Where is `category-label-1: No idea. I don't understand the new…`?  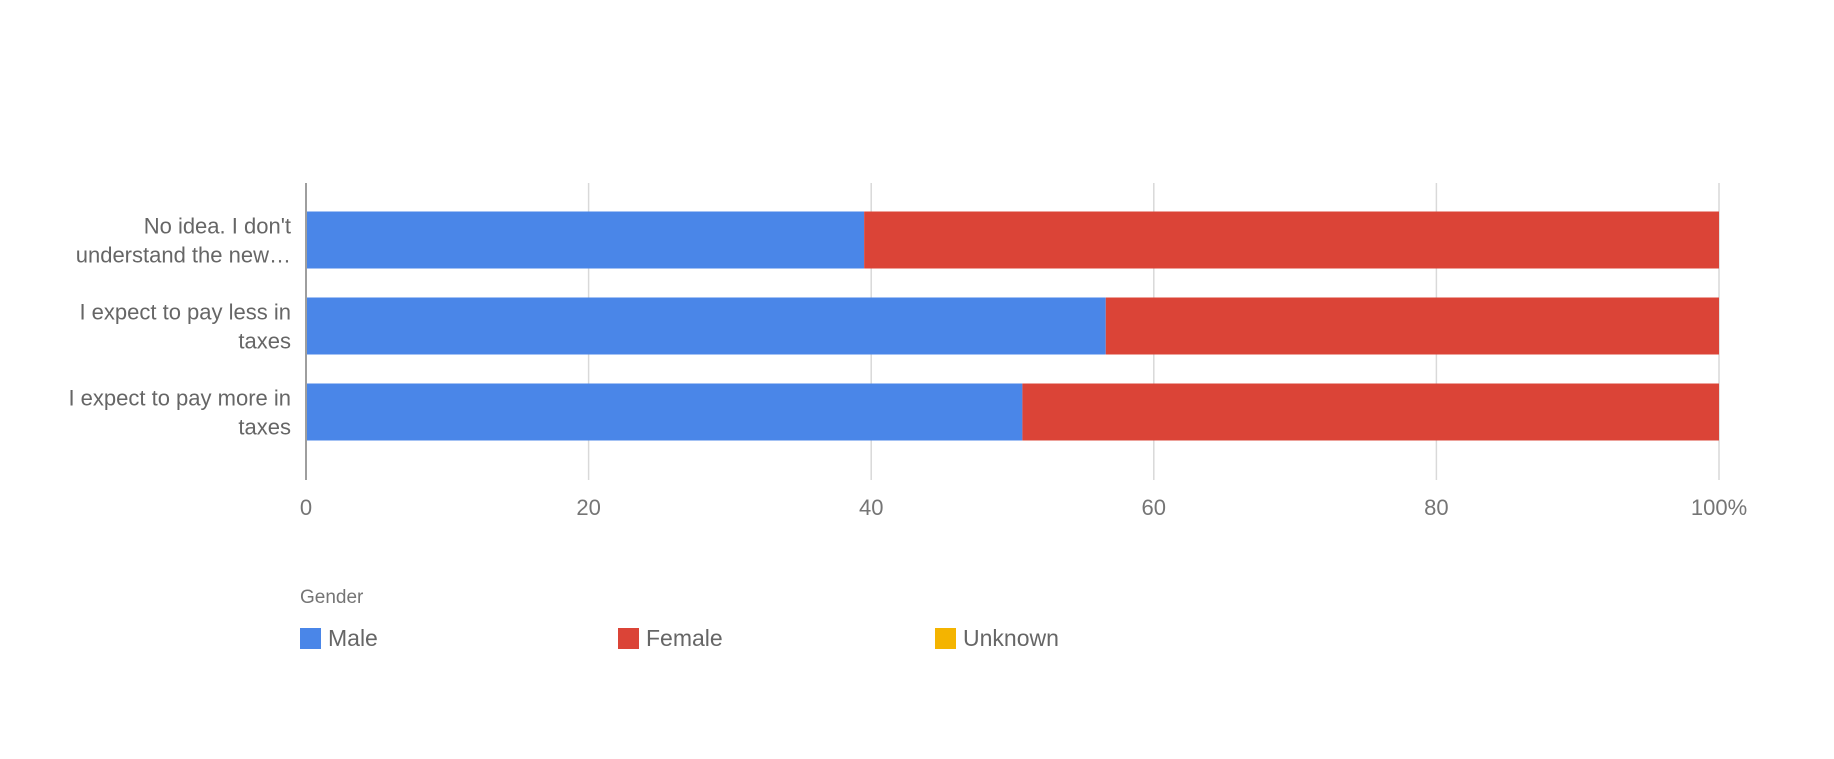 category-label-1: No idea. I don't understand the new… is located at coordinates (183, 240).